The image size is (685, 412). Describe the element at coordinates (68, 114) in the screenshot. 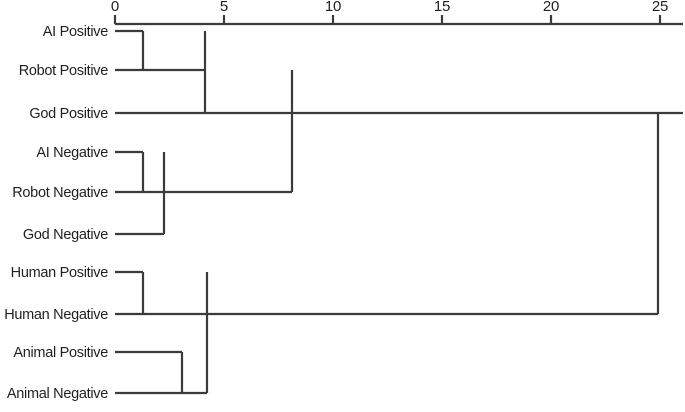

I see `leaf-label-god-positive: God Positive` at that location.